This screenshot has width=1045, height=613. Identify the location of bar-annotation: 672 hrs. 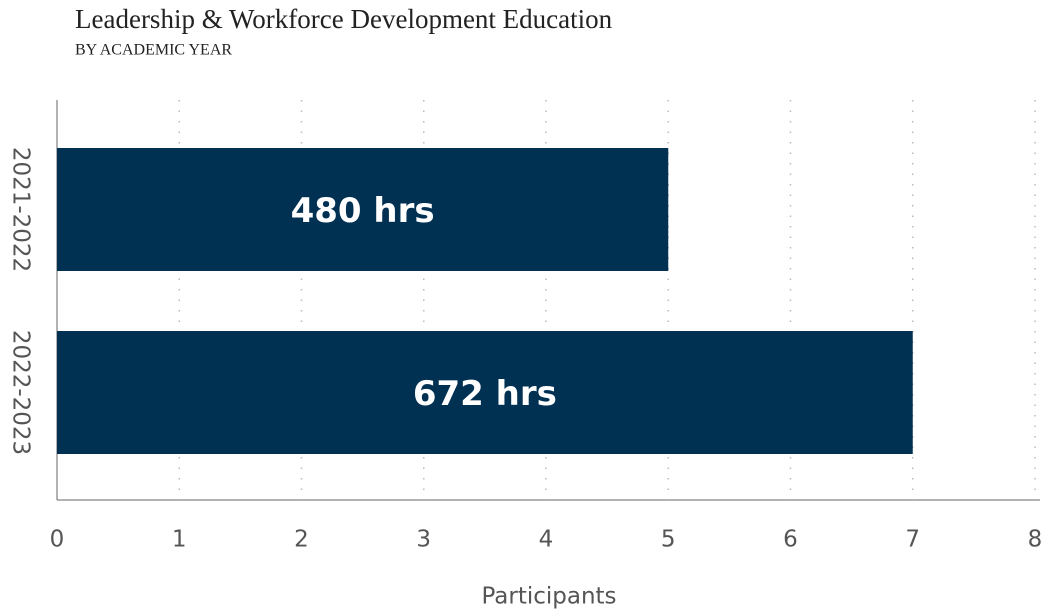
(485, 394).